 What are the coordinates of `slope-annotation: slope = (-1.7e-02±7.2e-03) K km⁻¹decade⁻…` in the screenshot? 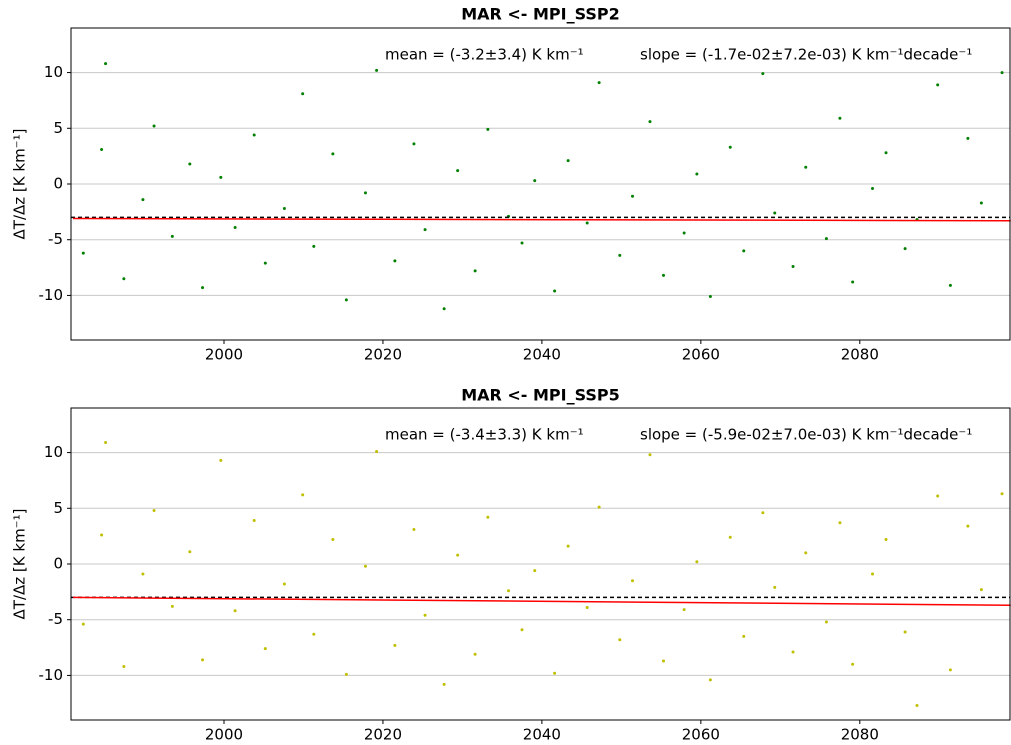 It's located at (806, 55).